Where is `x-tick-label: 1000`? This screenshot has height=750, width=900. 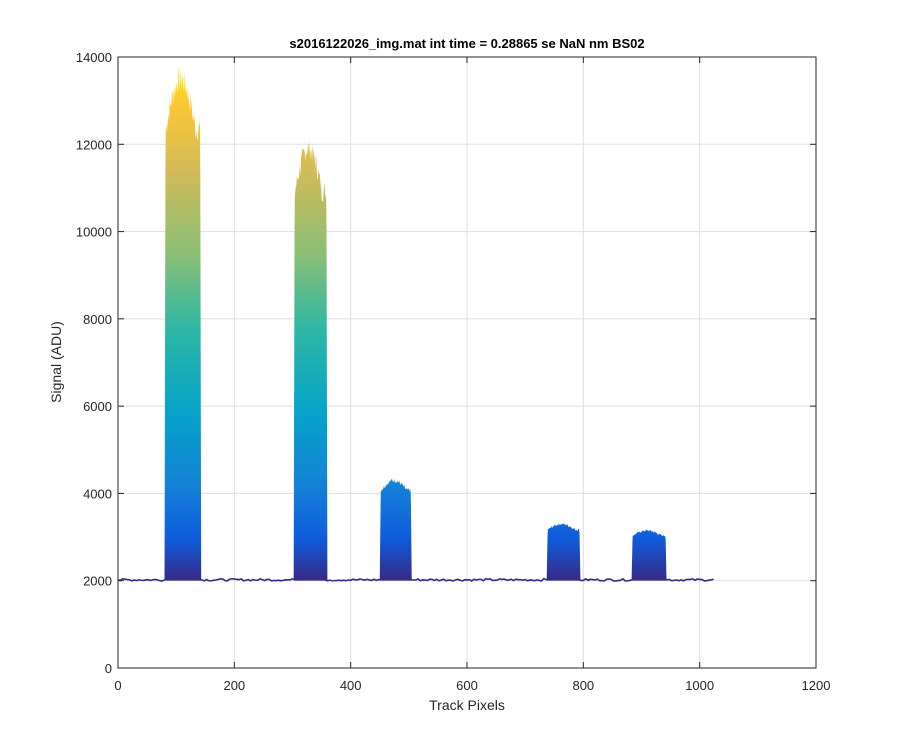 x-tick-label: 1000 is located at coordinates (699, 685).